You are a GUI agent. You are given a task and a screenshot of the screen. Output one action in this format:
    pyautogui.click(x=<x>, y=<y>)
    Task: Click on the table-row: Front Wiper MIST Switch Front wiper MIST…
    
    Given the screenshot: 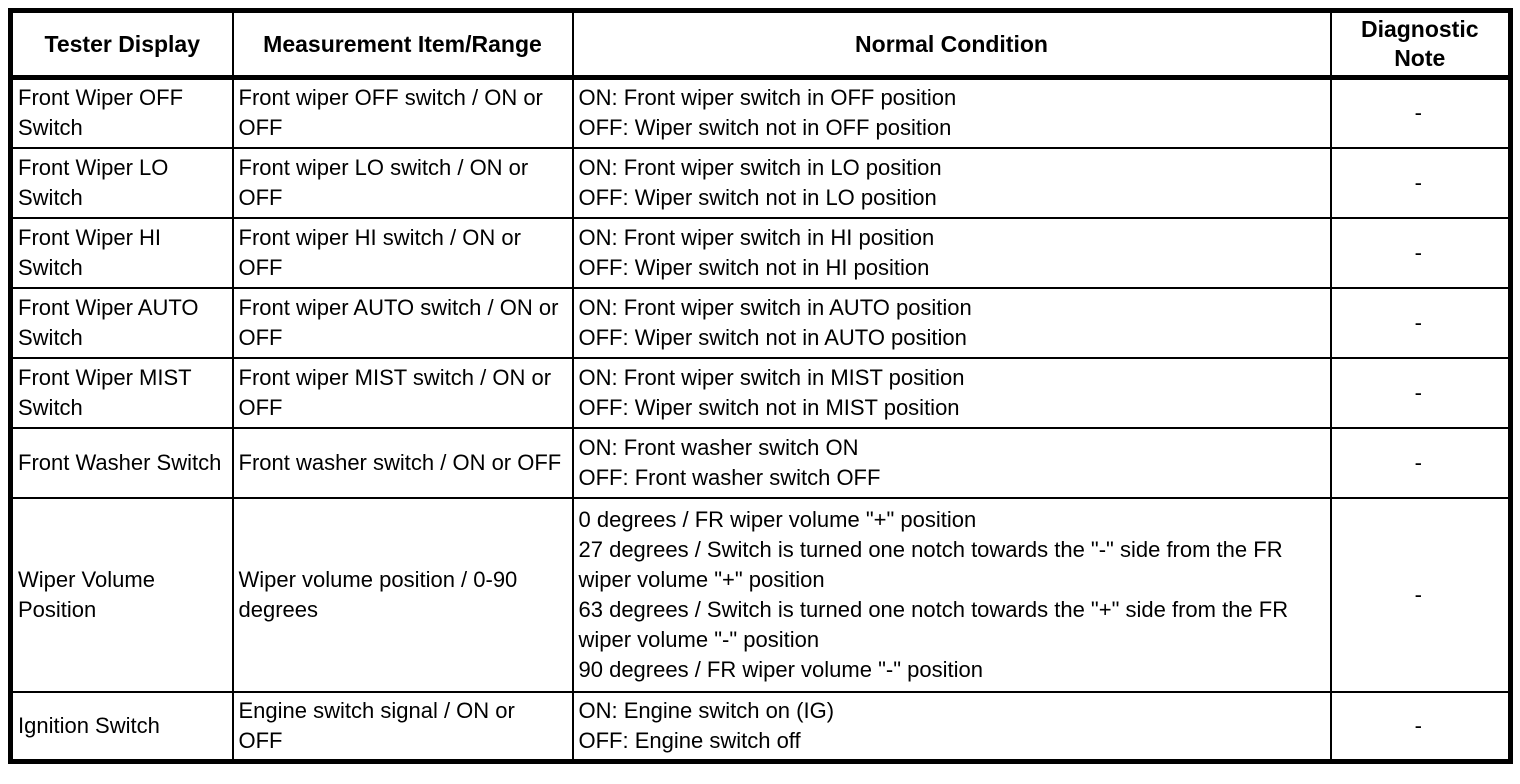 What is the action you would take?
    pyautogui.click(x=760, y=392)
    